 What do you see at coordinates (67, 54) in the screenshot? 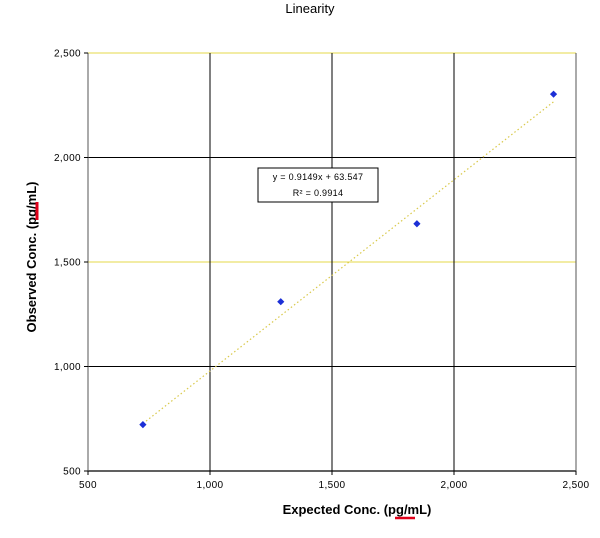
I see `y-tick-label-2500: 2,500` at bounding box center [67, 54].